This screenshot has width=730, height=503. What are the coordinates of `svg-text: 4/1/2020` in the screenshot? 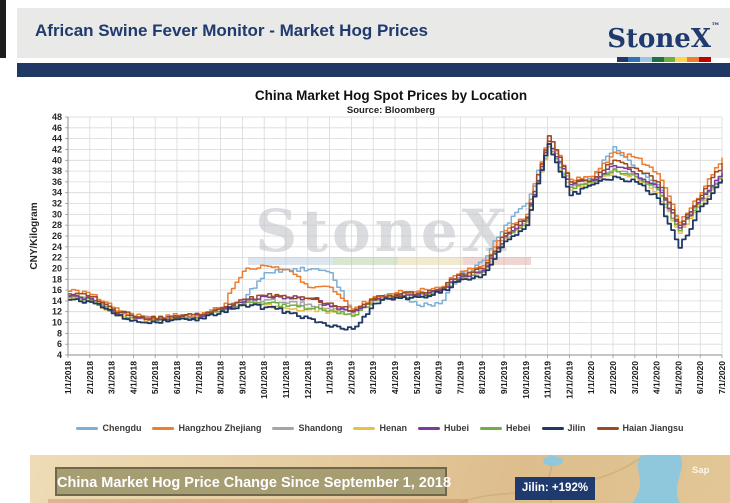 It's located at (657, 377).